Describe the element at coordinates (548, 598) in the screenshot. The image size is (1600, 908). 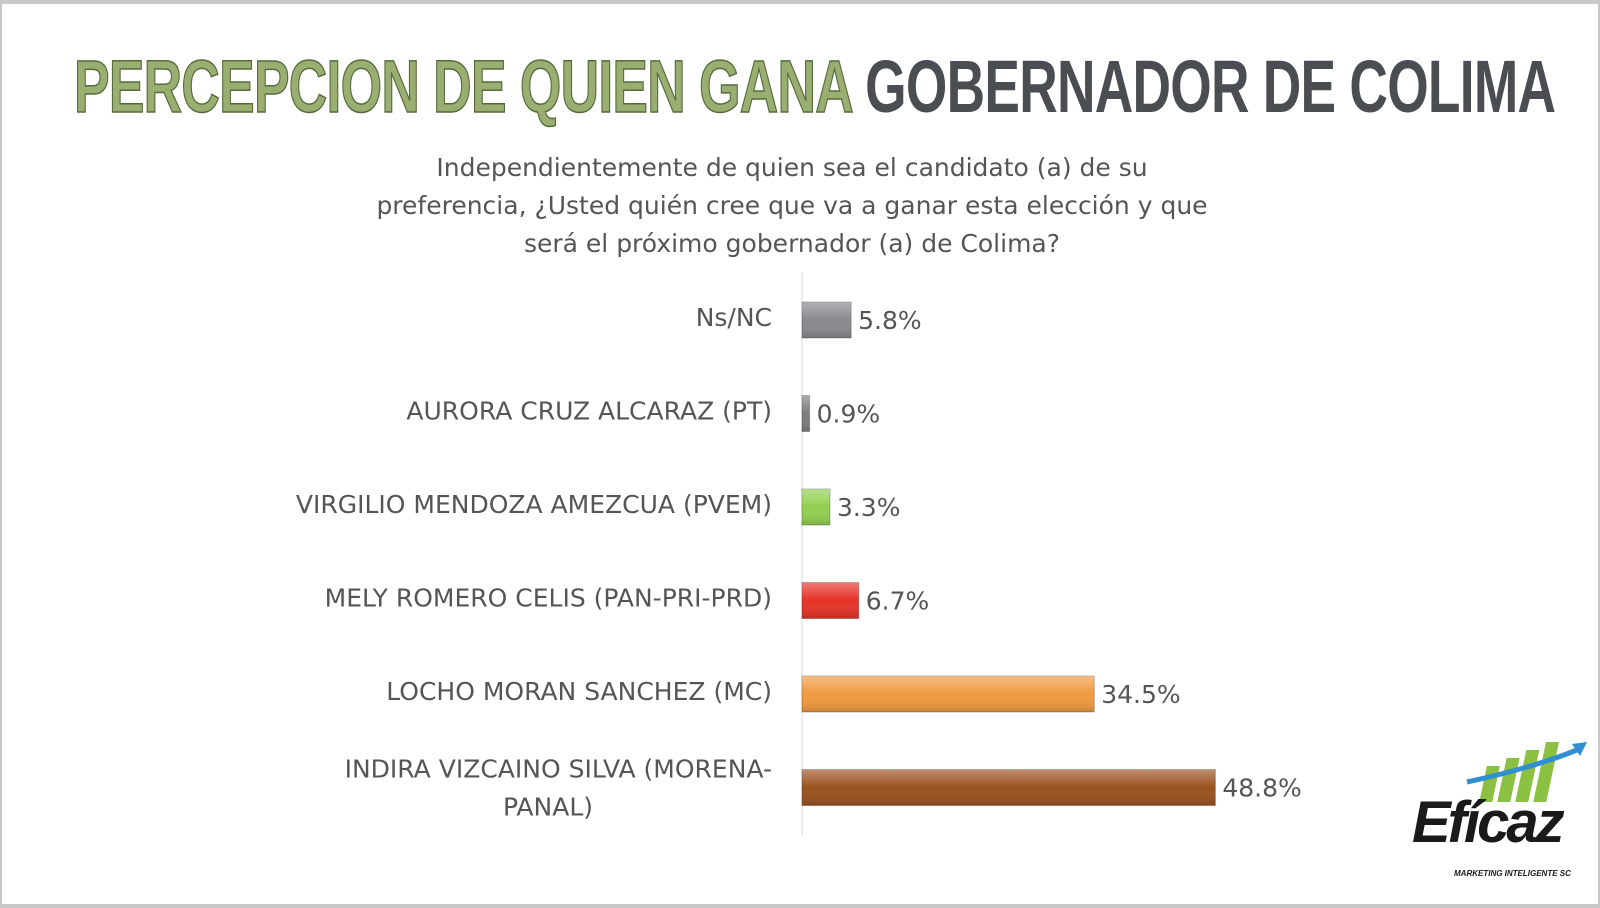
I see `category-label: MELY ROMERO CELIS (PAN-PRI-PRD)` at that location.